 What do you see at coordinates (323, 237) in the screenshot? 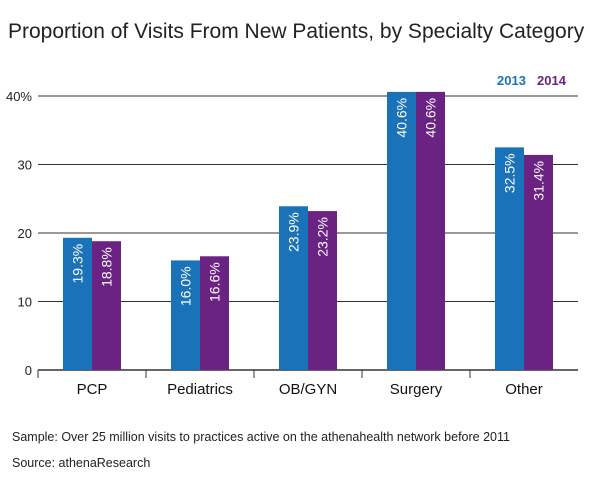
I see `data-label: 23.2%` at bounding box center [323, 237].